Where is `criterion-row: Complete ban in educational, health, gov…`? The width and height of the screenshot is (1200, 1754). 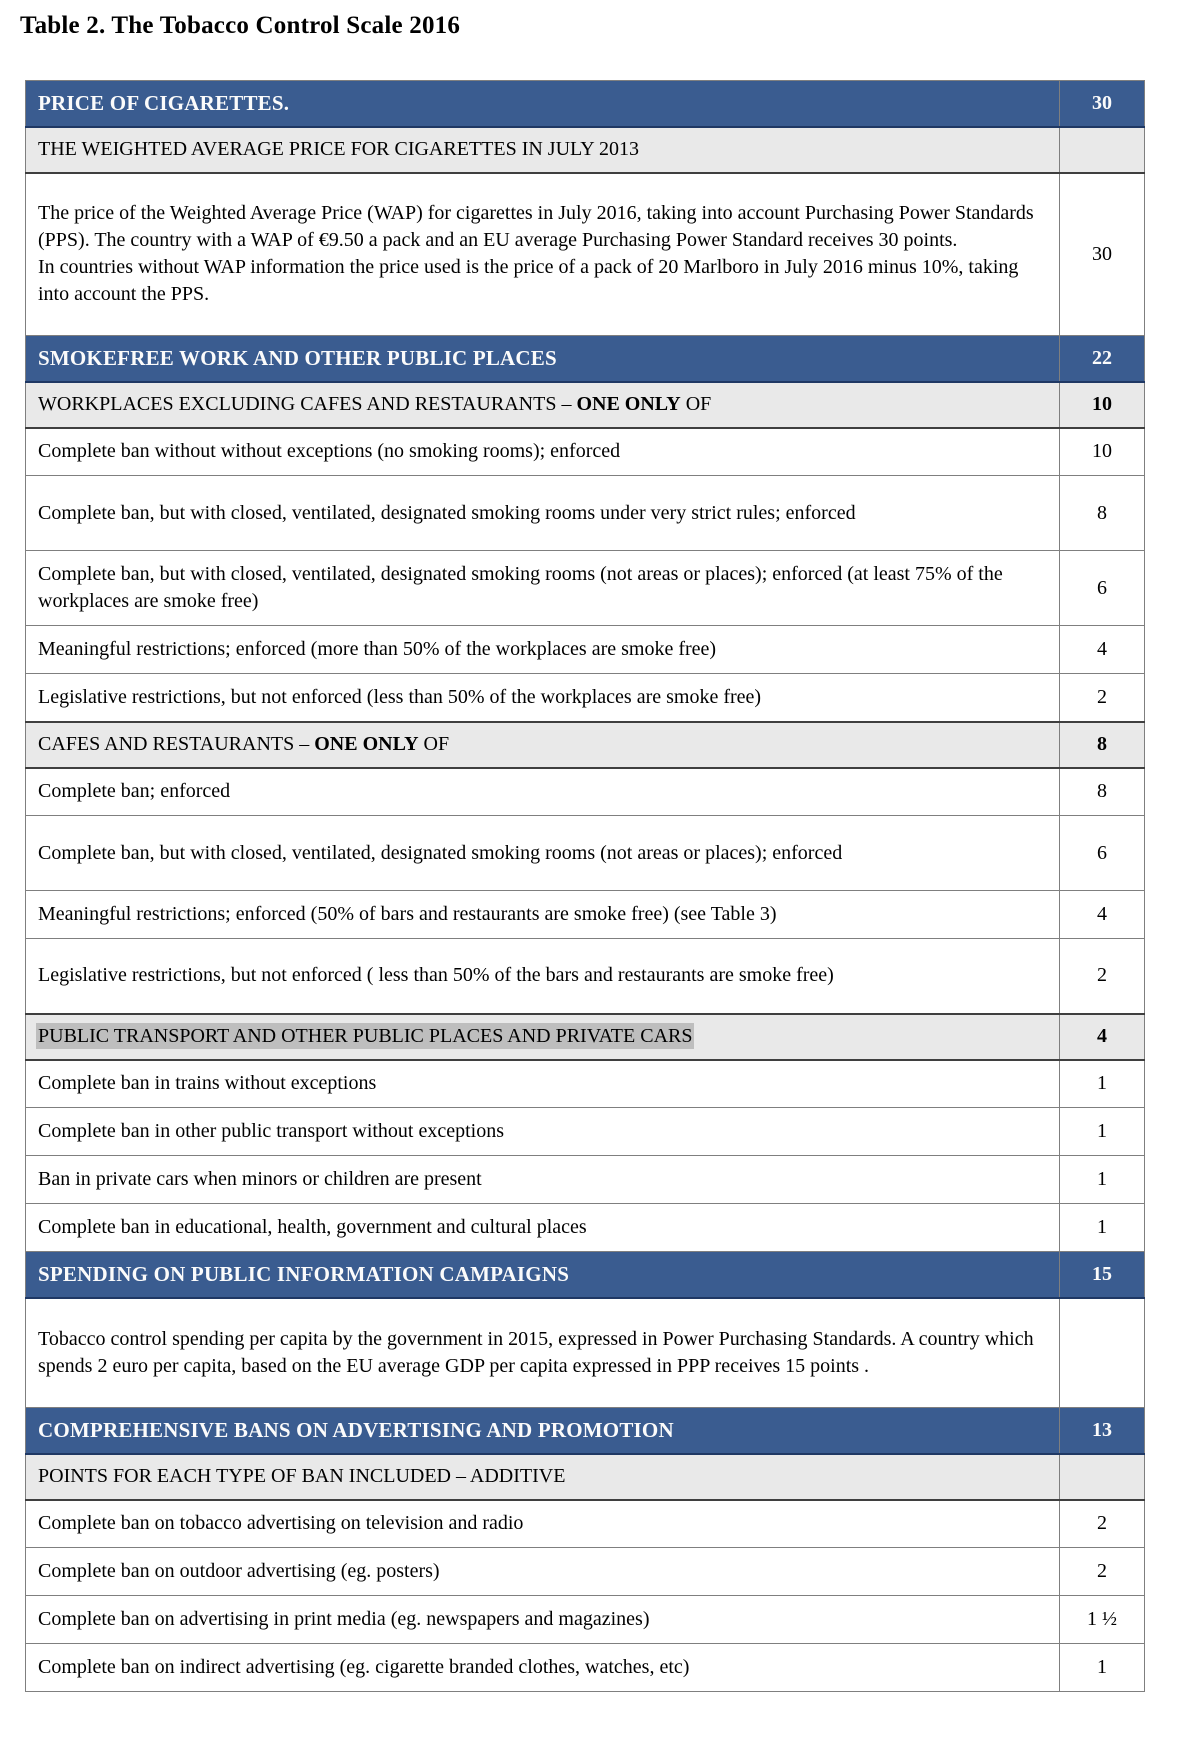 criterion-row: Complete ban in educational, health, gov… is located at coordinates (585, 1227).